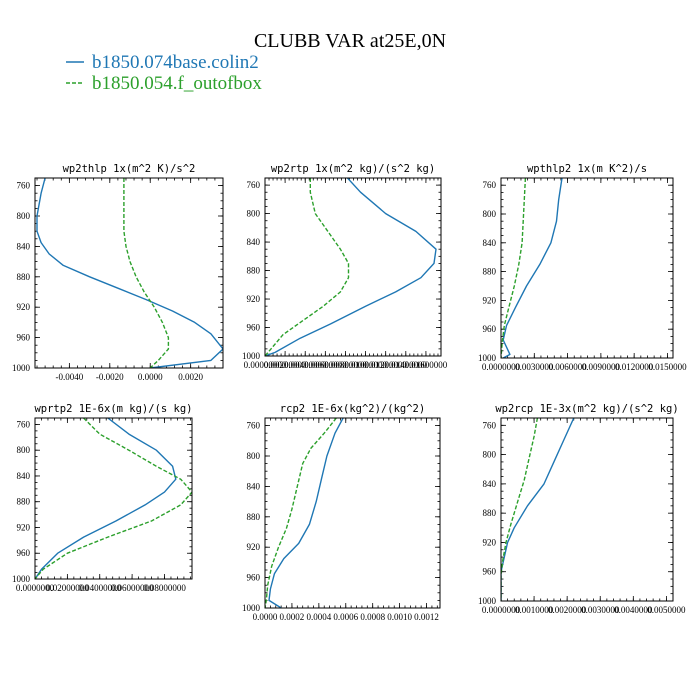 The image size is (700, 700). Describe the element at coordinates (666, 610) in the screenshot. I see `x-tick-label: 0.0050000` at that location.